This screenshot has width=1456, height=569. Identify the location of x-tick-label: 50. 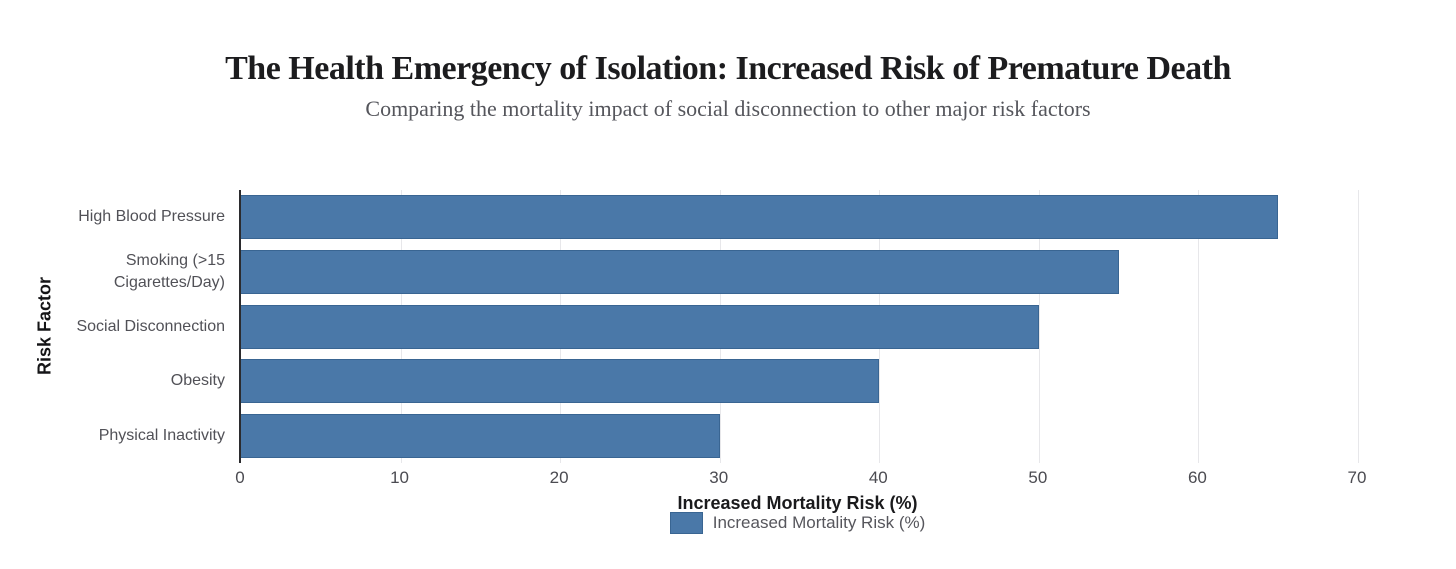
(1038, 477).